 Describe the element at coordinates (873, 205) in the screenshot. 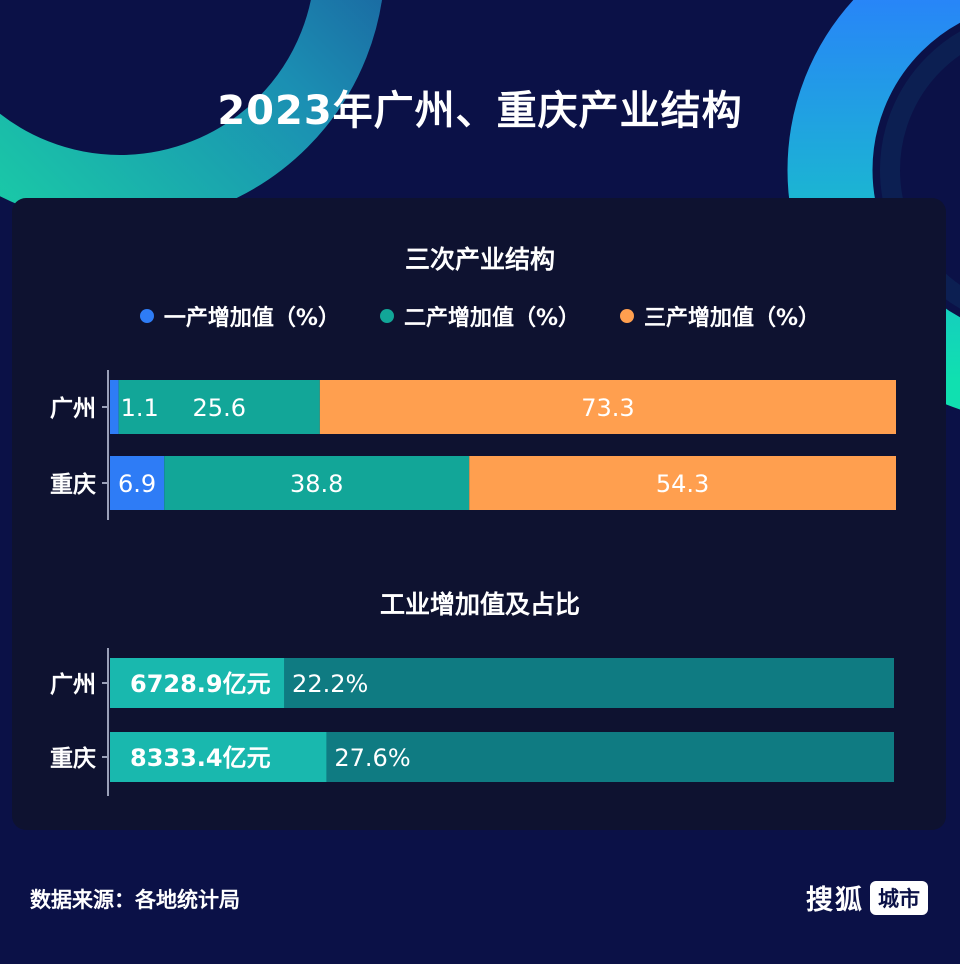

I see `right-decorative-arc` at that location.